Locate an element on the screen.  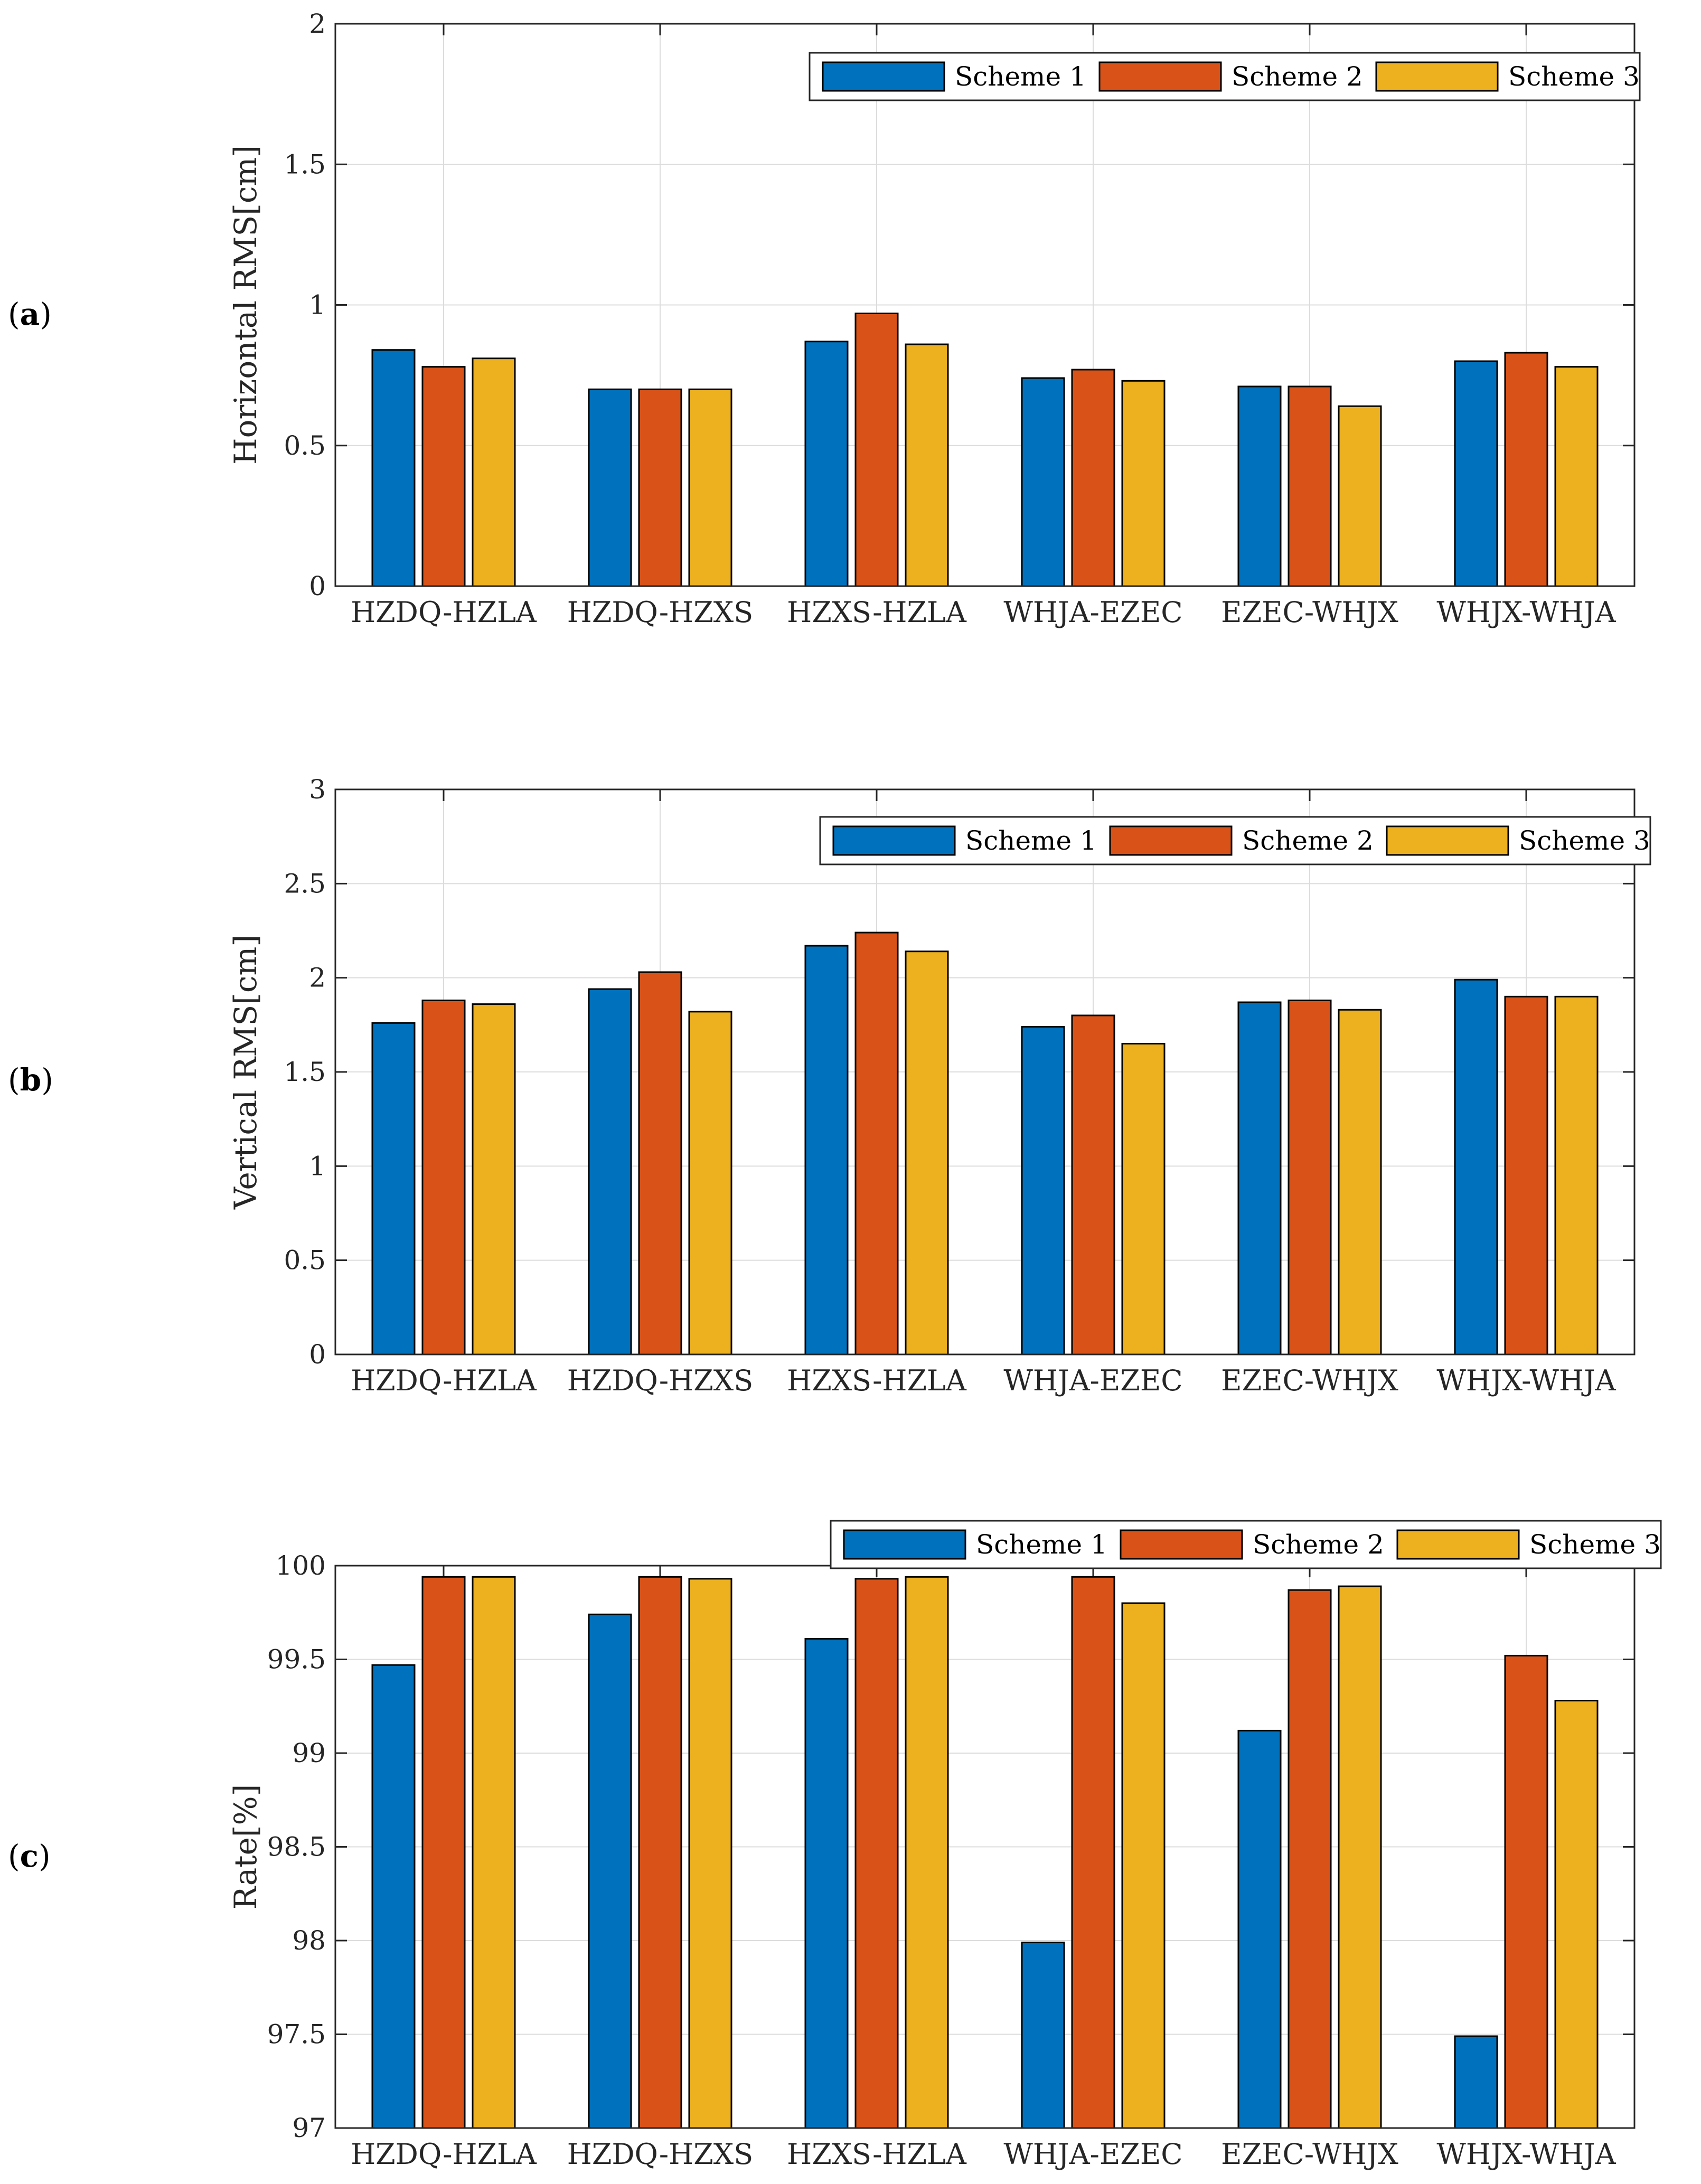
panel-label: (a) is located at coordinates (30, 314).